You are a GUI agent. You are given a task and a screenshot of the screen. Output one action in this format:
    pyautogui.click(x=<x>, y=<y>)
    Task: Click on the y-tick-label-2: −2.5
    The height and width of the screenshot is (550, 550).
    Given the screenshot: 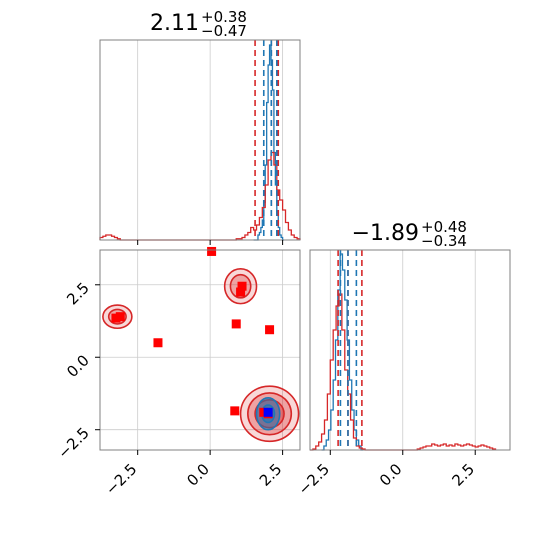 What is the action you would take?
    pyautogui.click(x=73, y=443)
    